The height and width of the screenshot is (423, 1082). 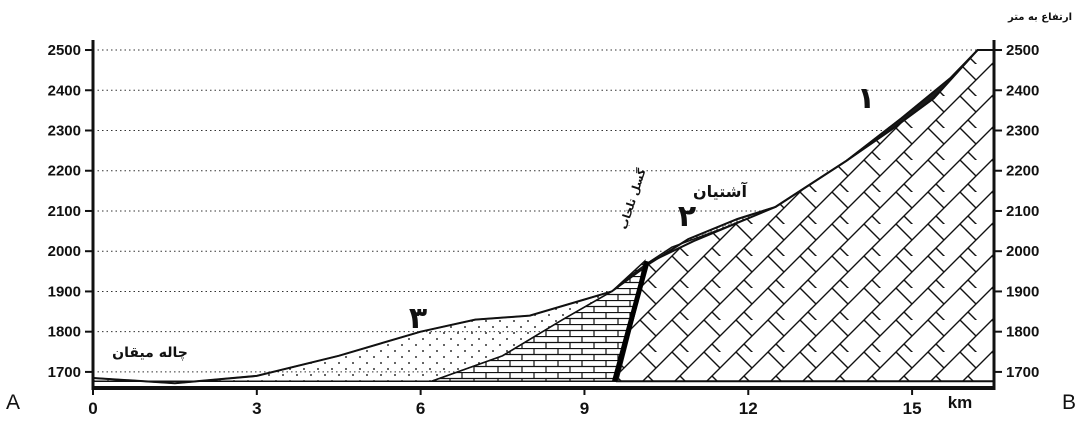 What do you see at coordinates (1022, 291) in the screenshot?
I see `y-tick-label-right: 1900` at bounding box center [1022, 291].